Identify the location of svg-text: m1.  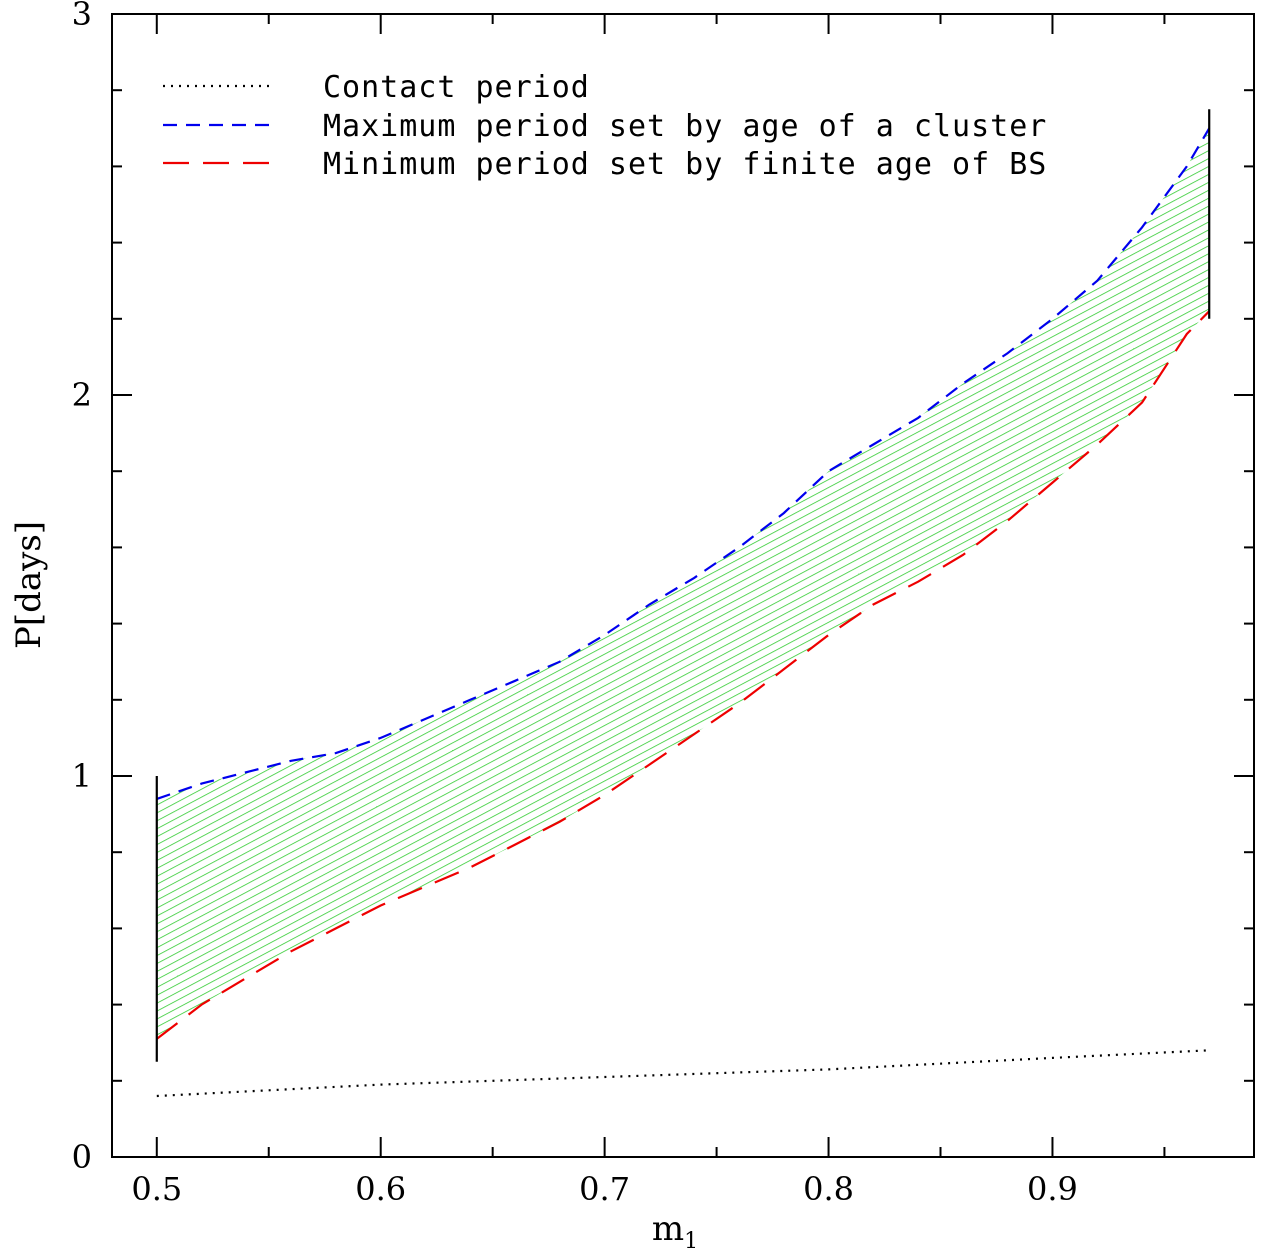
(675, 1231).